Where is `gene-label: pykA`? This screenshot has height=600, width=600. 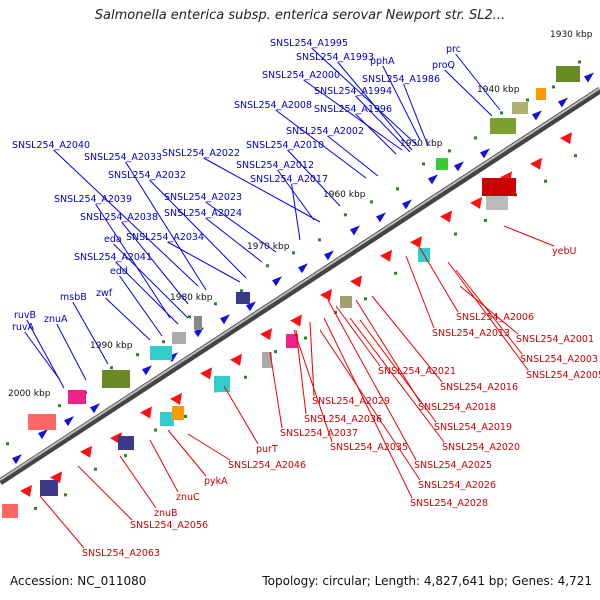 gene-label: pykA is located at coordinates (216, 481).